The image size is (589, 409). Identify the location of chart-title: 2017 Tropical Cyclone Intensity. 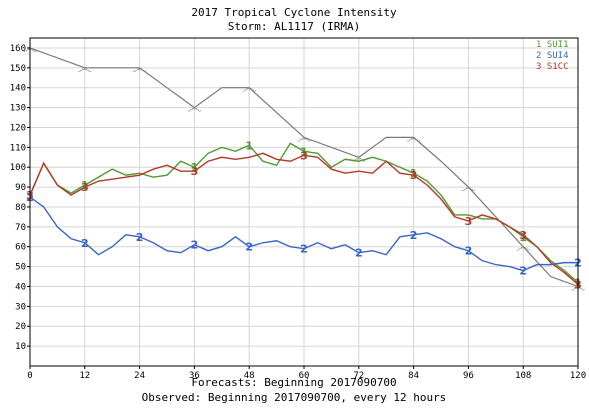
(294, 12).